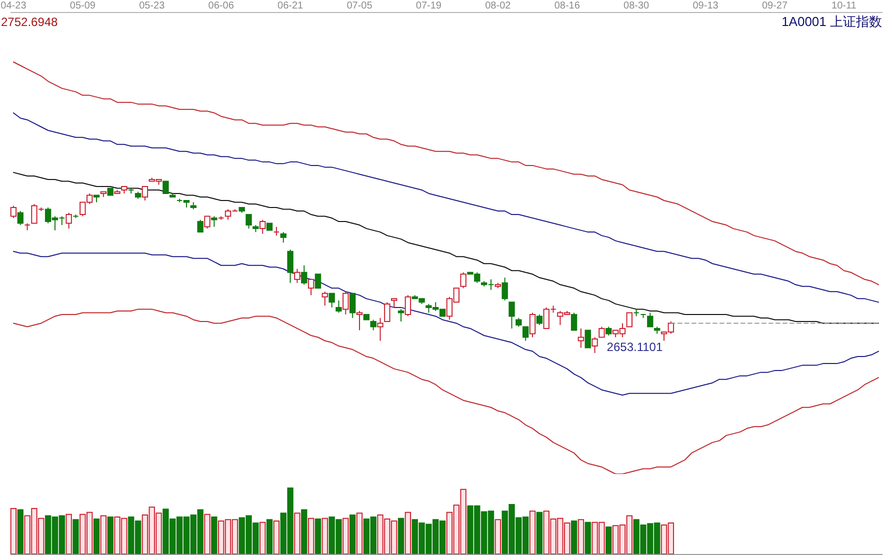 This screenshot has height=555, width=885. Describe the element at coordinates (775, 6) in the screenshot. I see `x-tick-label: 09-27` at that location.